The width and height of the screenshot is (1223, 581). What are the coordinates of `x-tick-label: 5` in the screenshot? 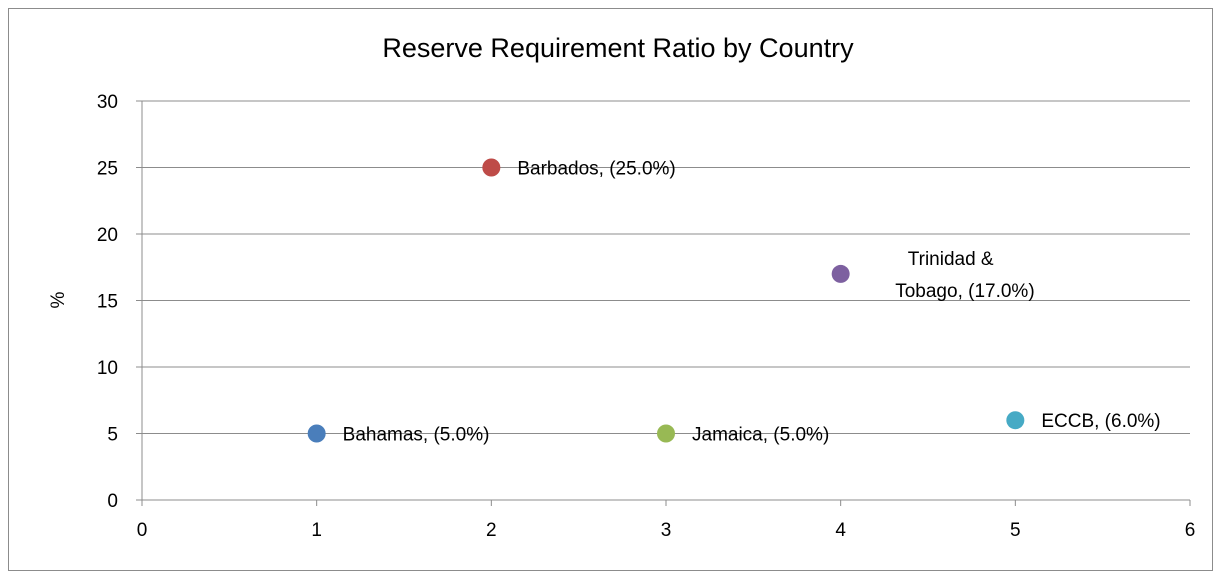 It's located at (1015, 530).